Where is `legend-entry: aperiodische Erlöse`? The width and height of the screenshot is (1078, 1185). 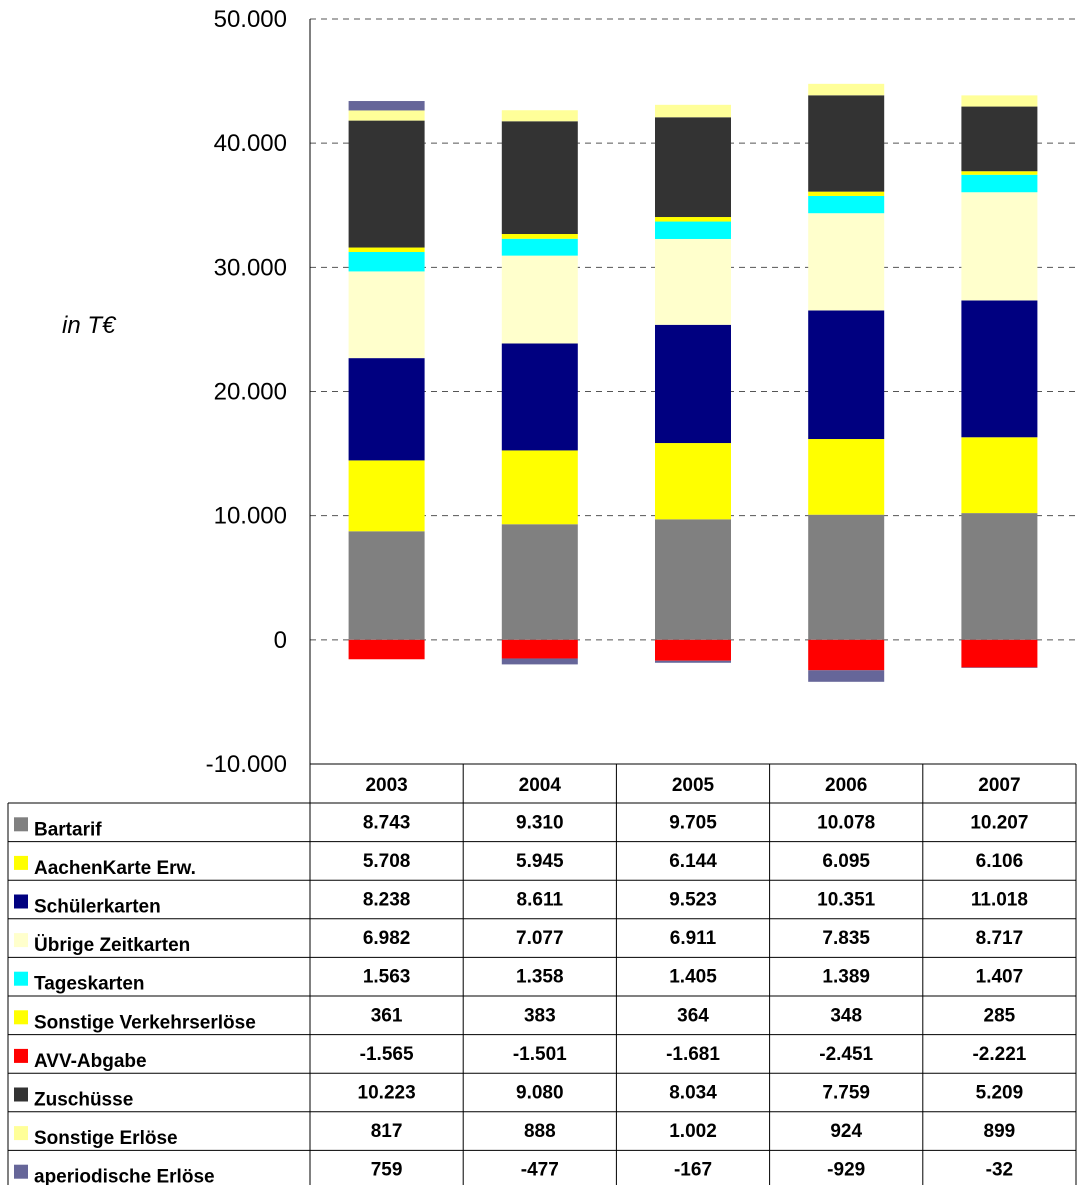
legend-entry: aperiodische Erlöse is located at coordinates (124, 1176).